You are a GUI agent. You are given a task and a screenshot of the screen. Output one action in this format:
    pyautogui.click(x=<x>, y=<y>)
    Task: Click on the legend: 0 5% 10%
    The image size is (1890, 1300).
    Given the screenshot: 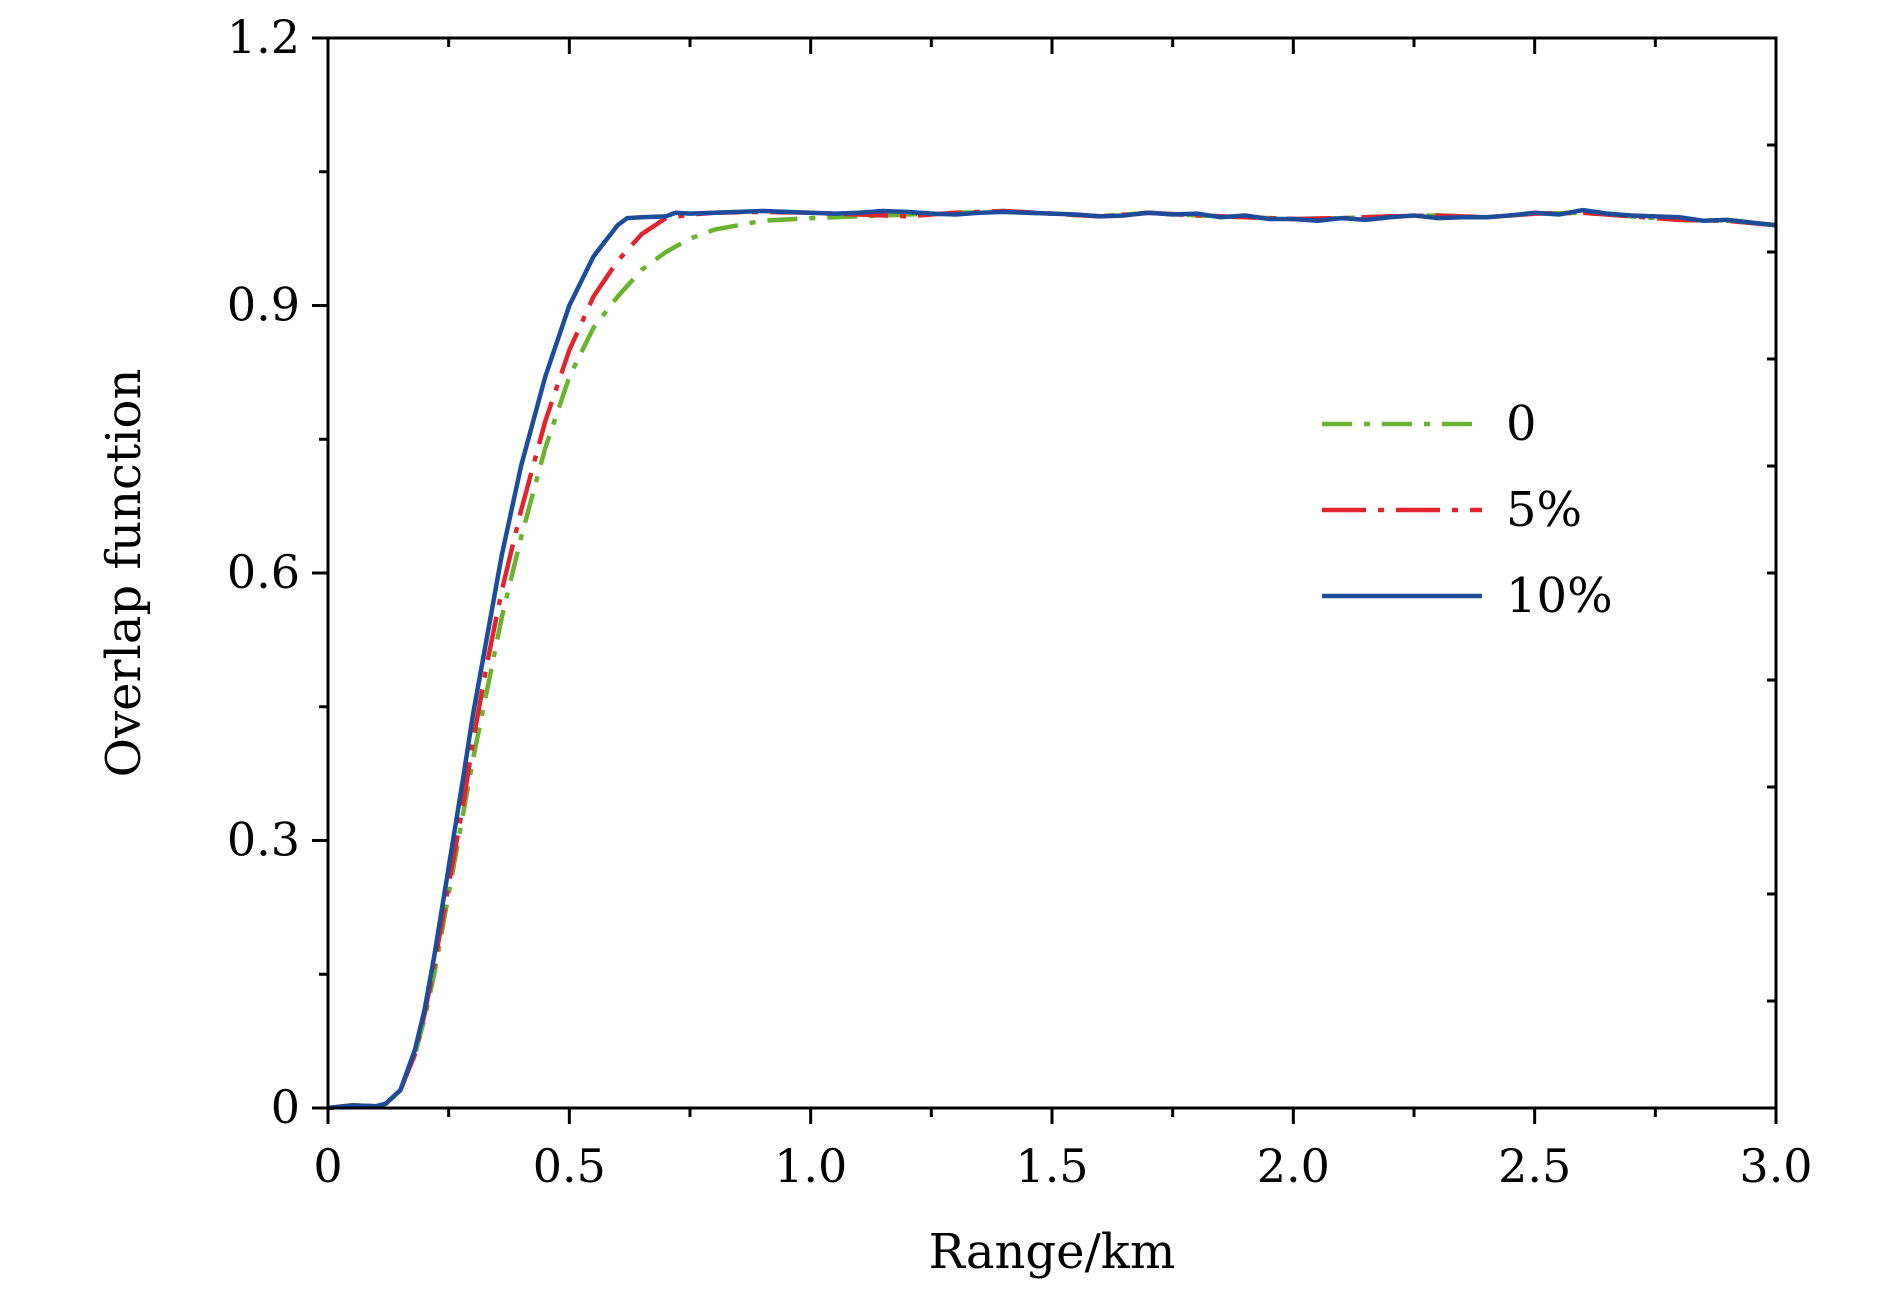 What is the action you would take?
    pyautogui.click(x=1467, y=510)
    